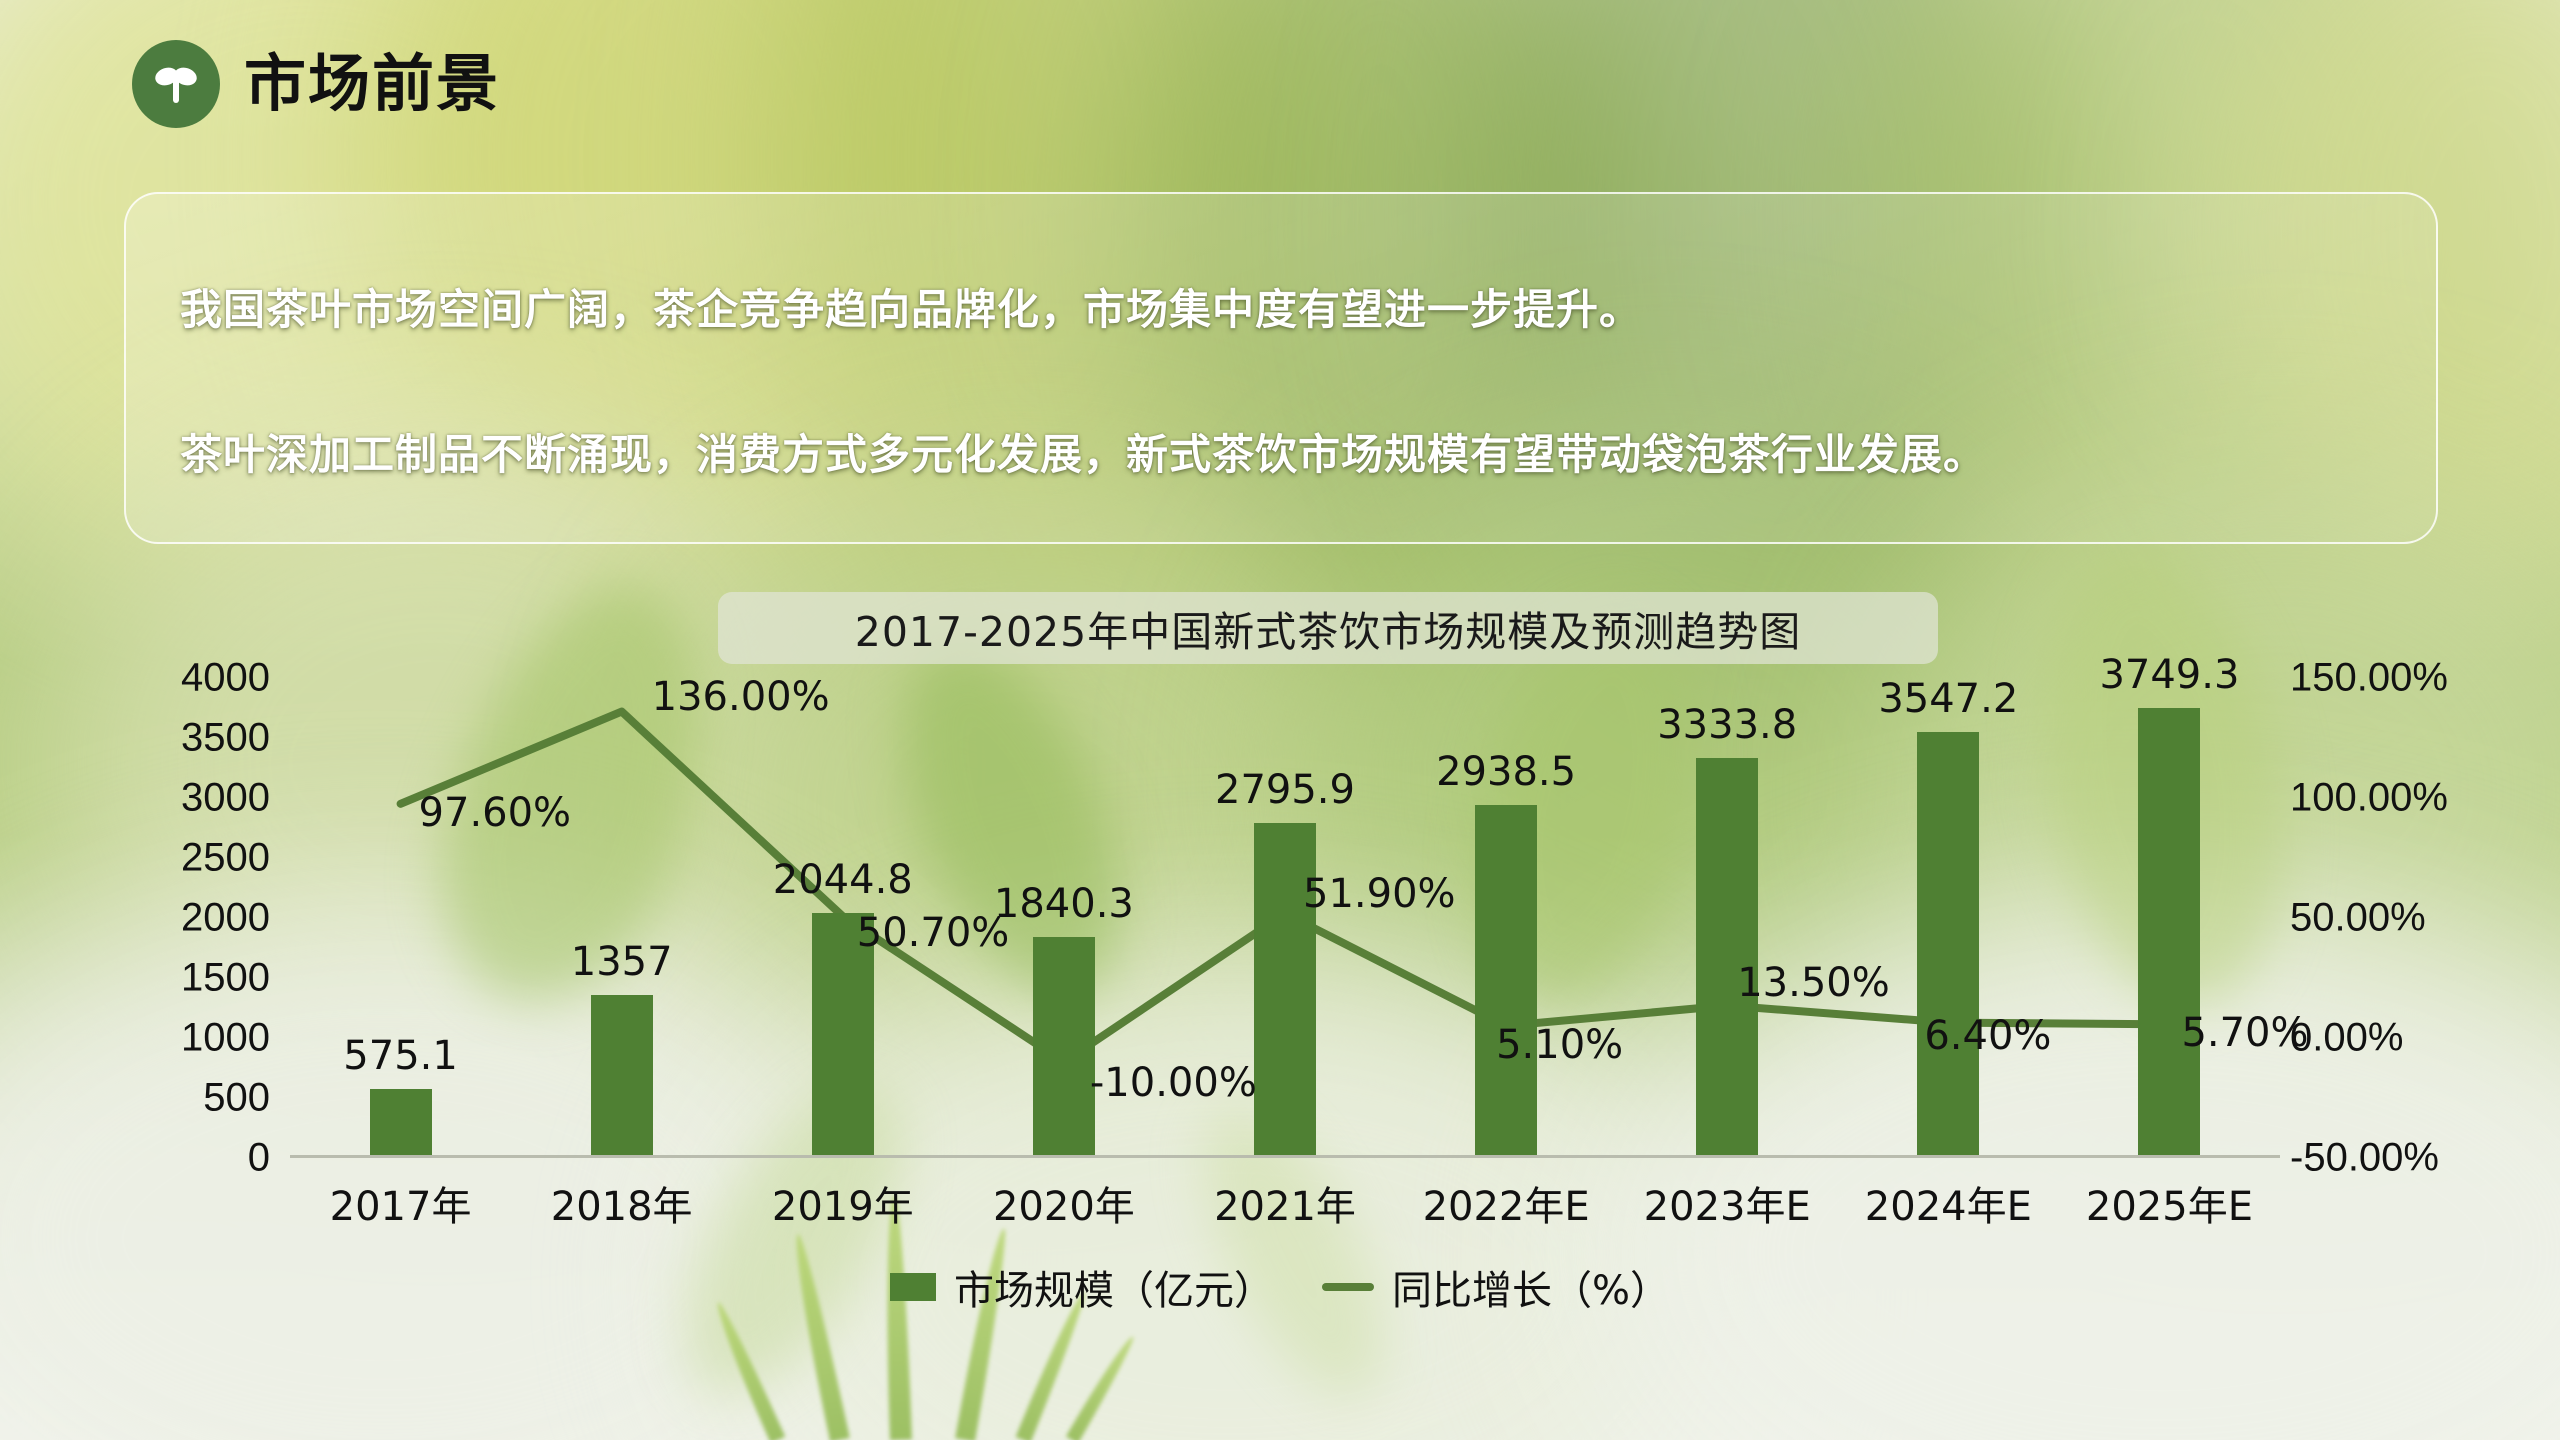  Describe the element at coordinates (621, 918) in the screenshot. I see `bar-slot: 1357` at that location.